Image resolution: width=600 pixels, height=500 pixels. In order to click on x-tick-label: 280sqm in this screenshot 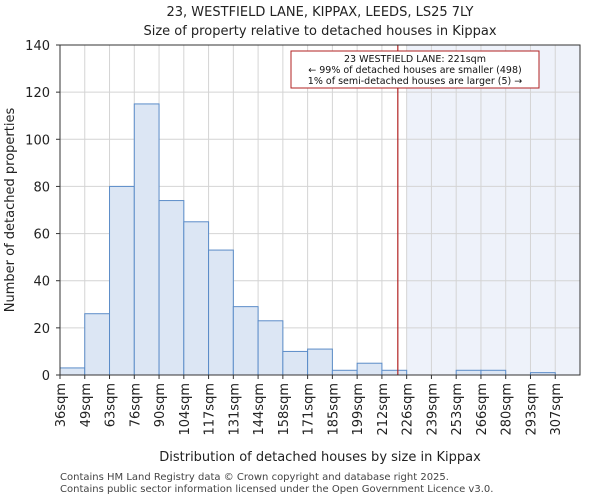, I will do `click(507, 409)`.